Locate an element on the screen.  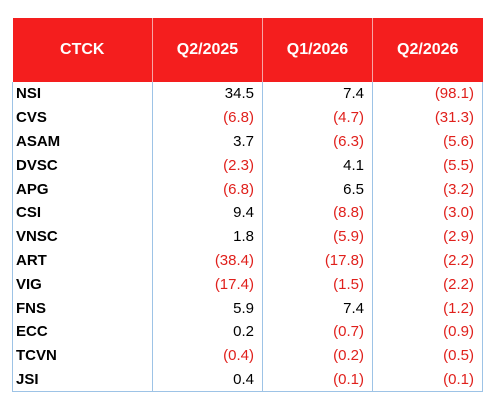
table-row: ASAM 3.7 (6.3) (5.6) is located at coordinates (247, 141).